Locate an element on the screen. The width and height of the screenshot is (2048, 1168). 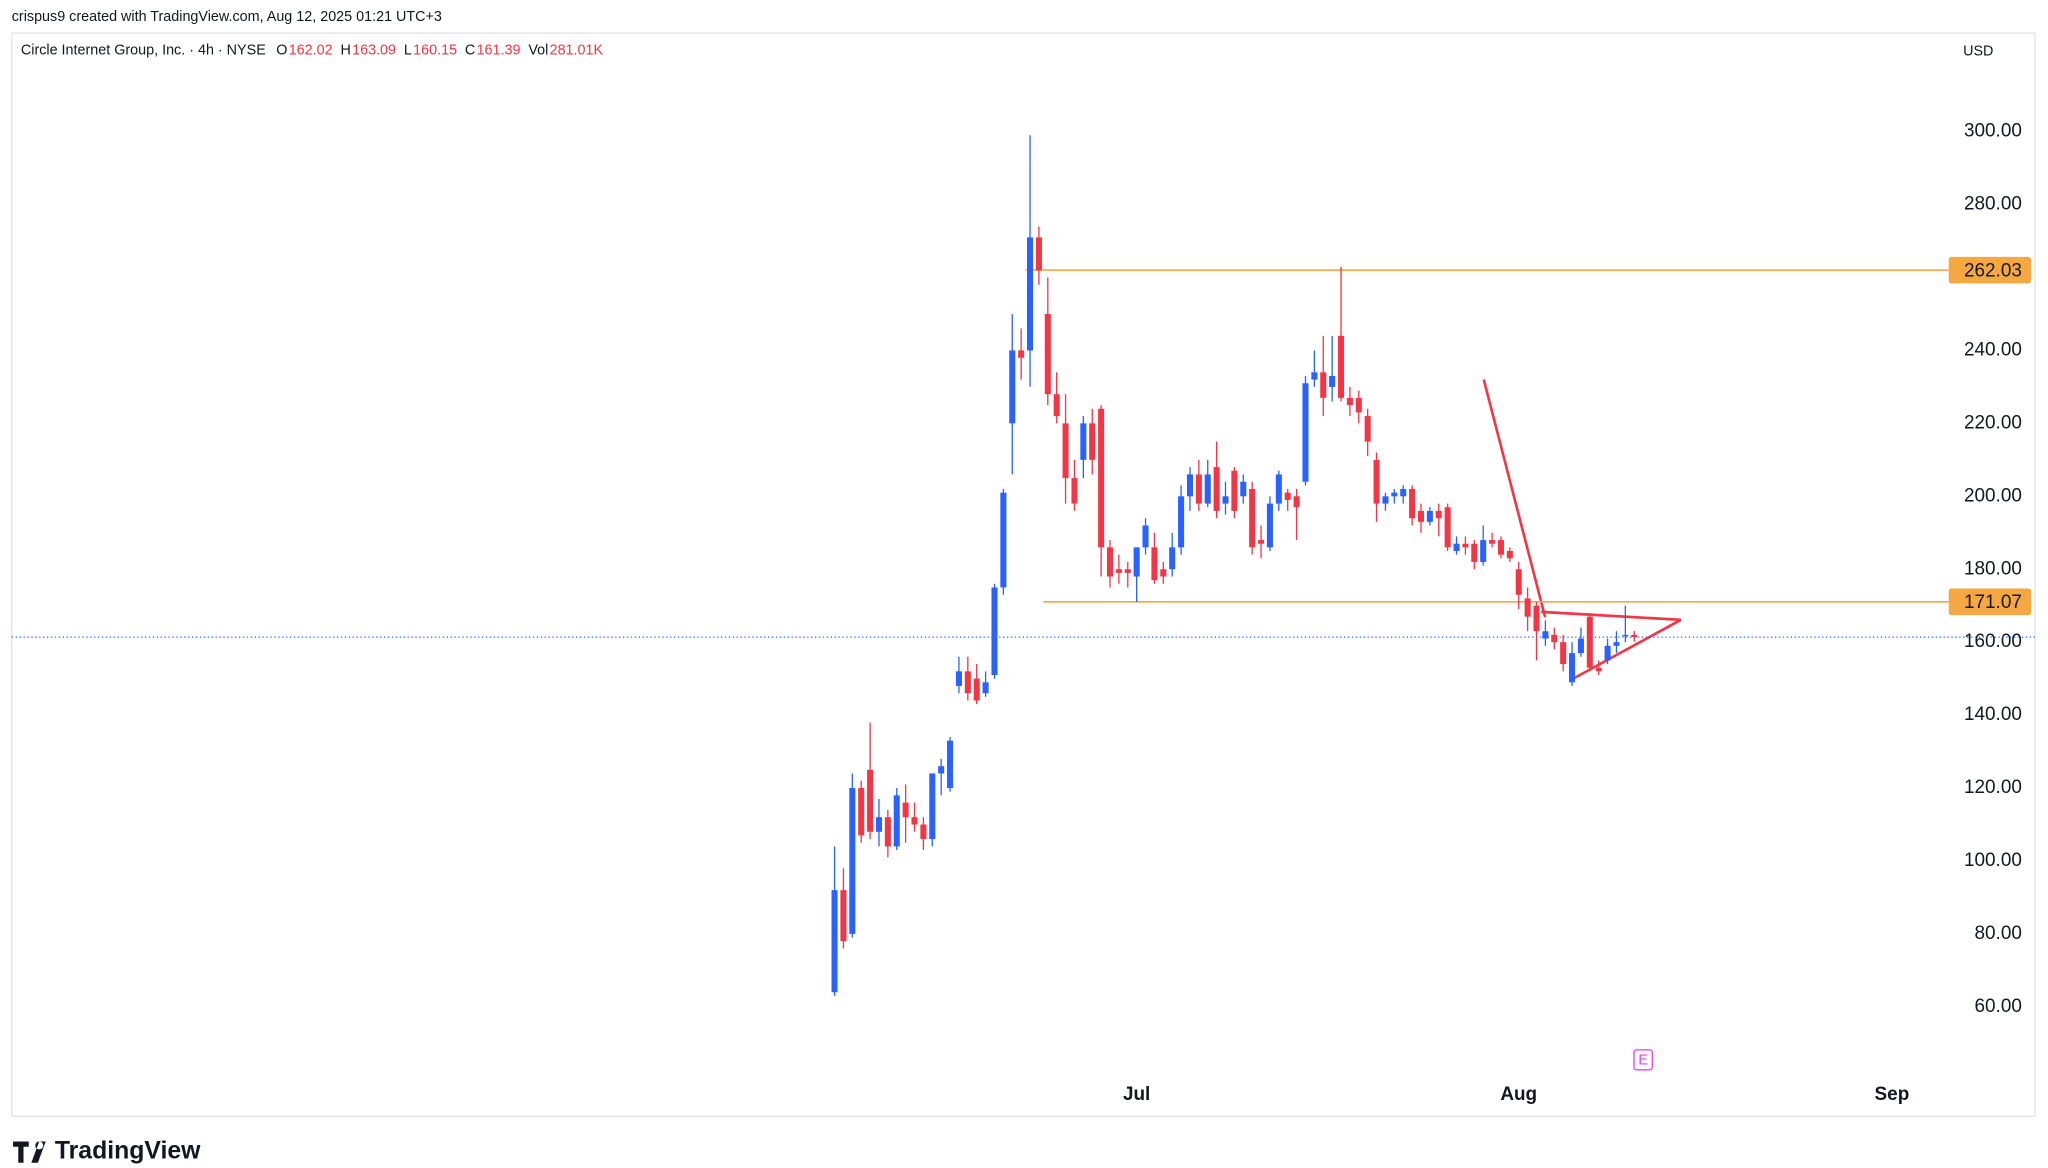
event-label: E is located at coordinates (1643, 1060).